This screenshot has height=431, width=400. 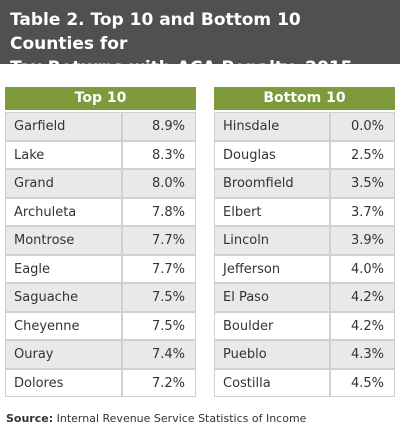 What do you see at coordinates (159, 154) in the screenshot?
I see `penalty-share: 8.3%` at bounding box center [159, 154].